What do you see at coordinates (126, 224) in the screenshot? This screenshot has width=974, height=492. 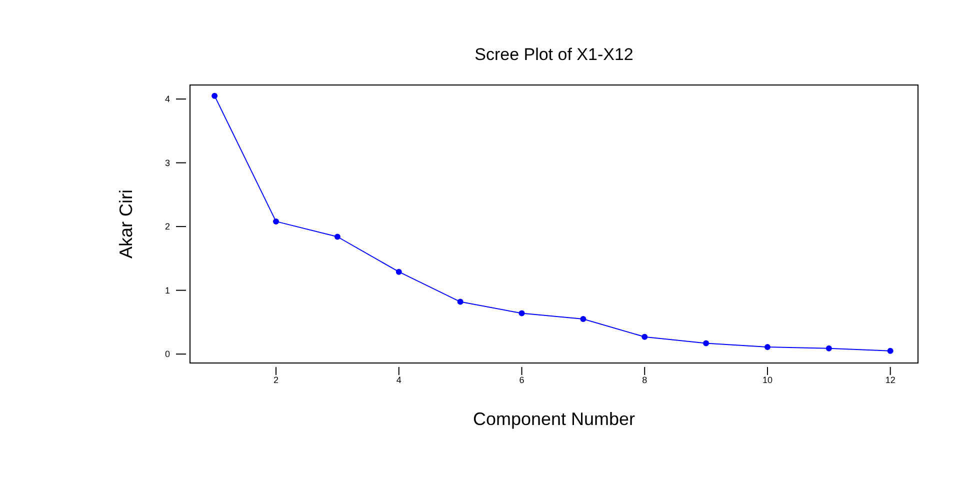 I see `y-axis-title: Akar Ciri` at bounding box center [126, 224].